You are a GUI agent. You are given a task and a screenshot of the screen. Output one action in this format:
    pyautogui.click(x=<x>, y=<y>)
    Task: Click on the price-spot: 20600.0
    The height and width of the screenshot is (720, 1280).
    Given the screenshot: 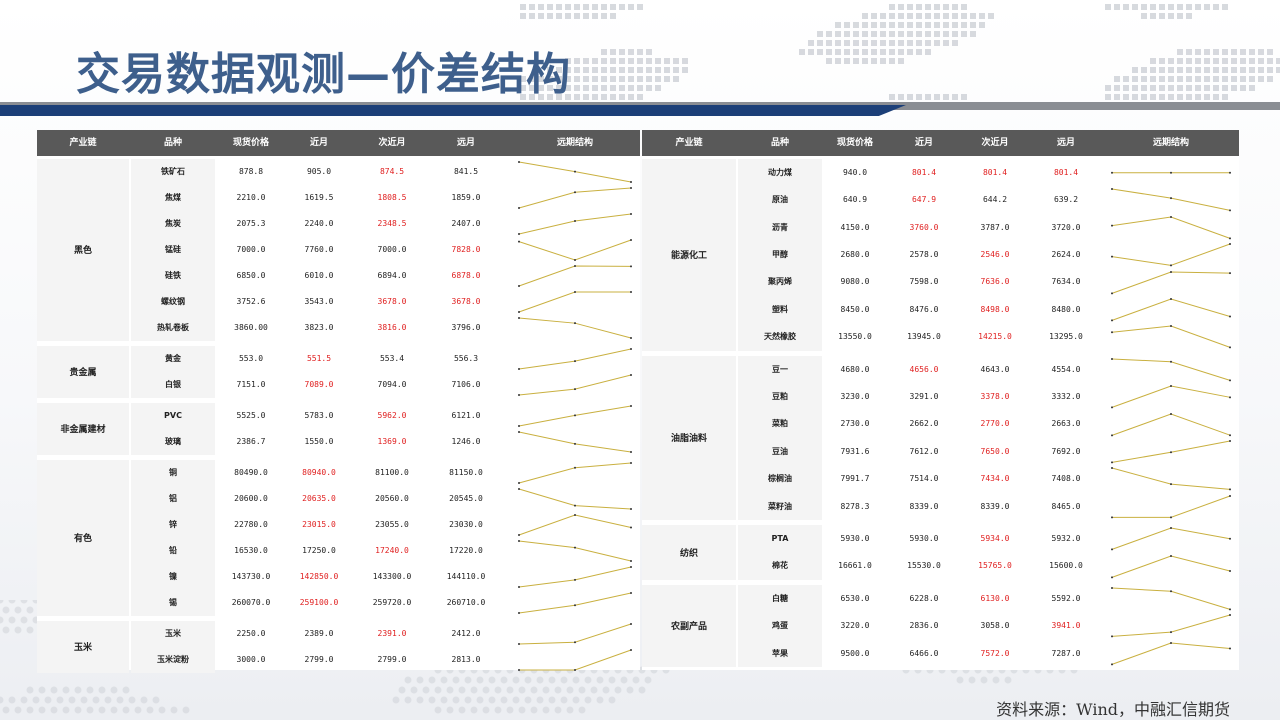 What is the action you would take?
    pyautogui.click(x=251, y=498)
    